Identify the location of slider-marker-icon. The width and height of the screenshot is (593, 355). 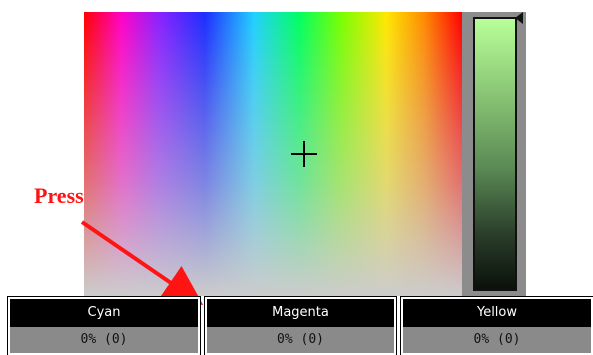
(519, 18).